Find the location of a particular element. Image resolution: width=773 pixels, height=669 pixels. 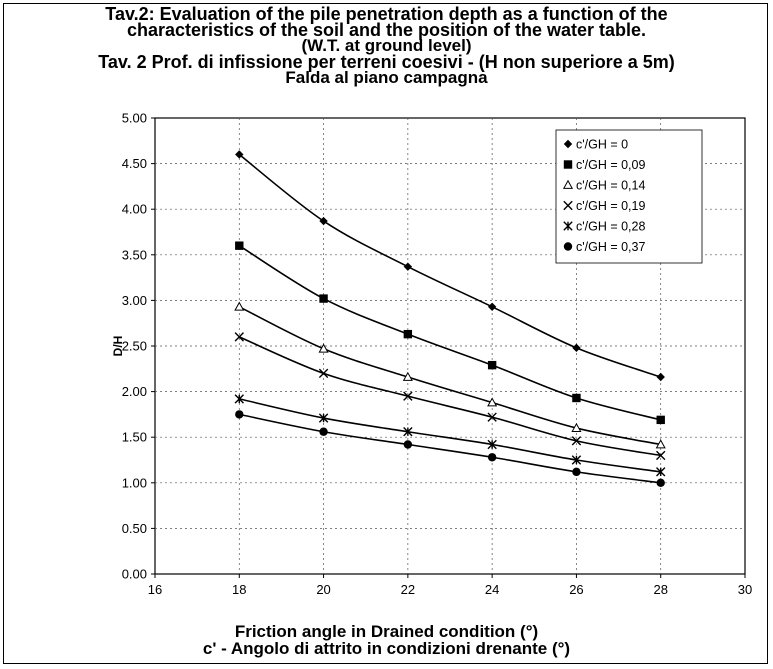

legend-entry-5: c'/GH = 0,37 is located at coordinates (610, 247).